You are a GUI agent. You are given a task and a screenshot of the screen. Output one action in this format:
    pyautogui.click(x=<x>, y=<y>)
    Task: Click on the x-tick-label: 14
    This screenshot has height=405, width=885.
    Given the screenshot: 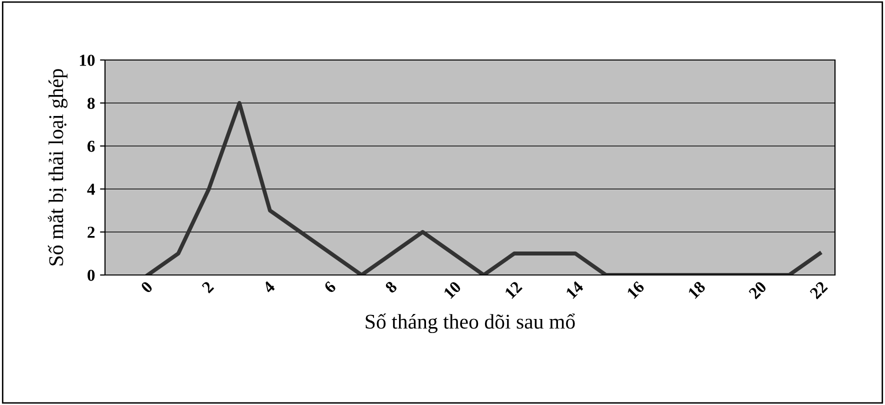 What is the action you would take?
    pyautogui.click(x=574, y=289)
    